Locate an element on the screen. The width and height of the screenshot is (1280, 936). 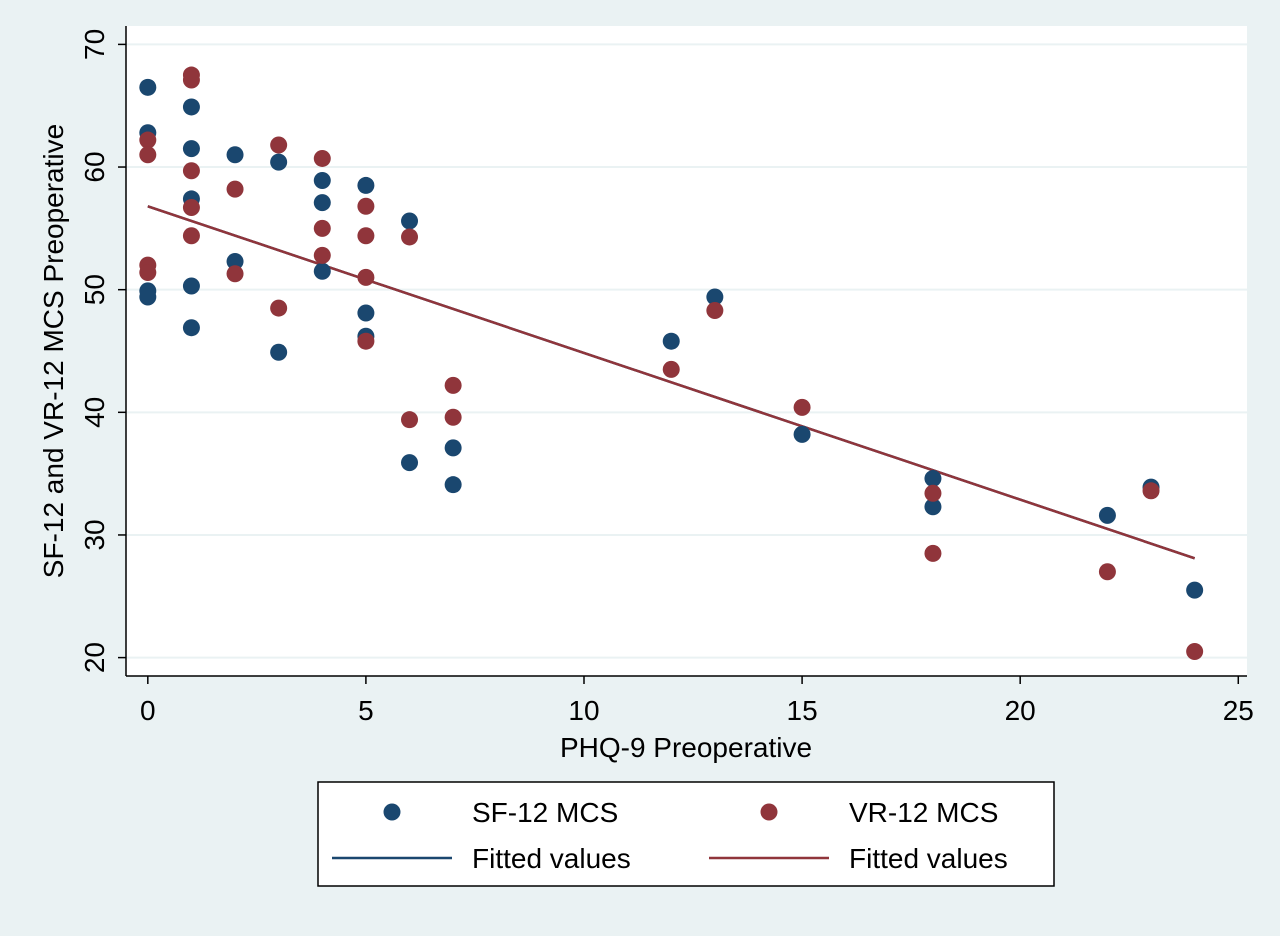
x-tick-label: 10 is located at coordinates (583, 710).